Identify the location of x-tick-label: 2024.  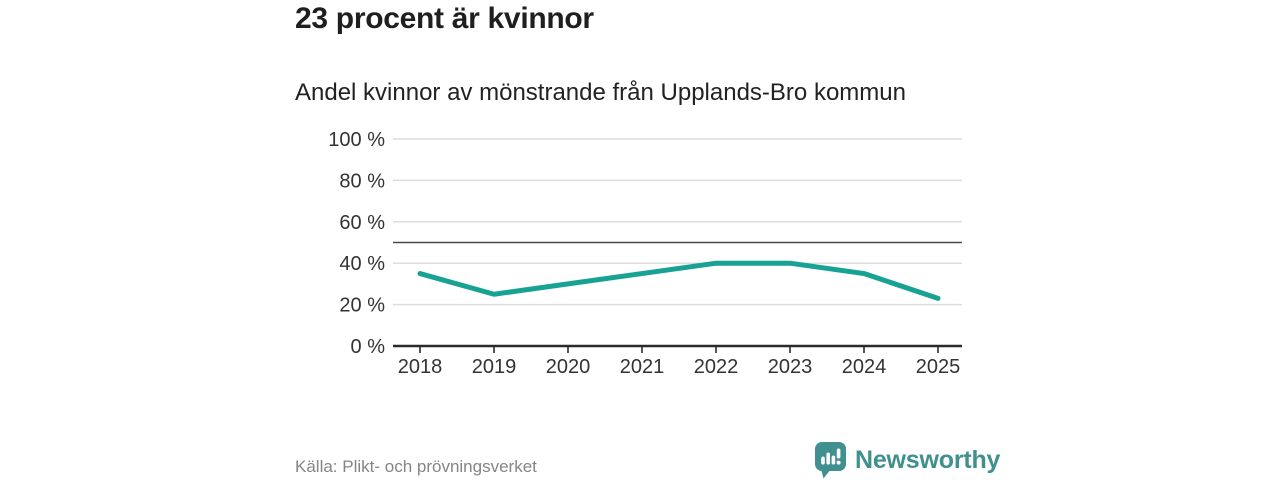
(864, 367).